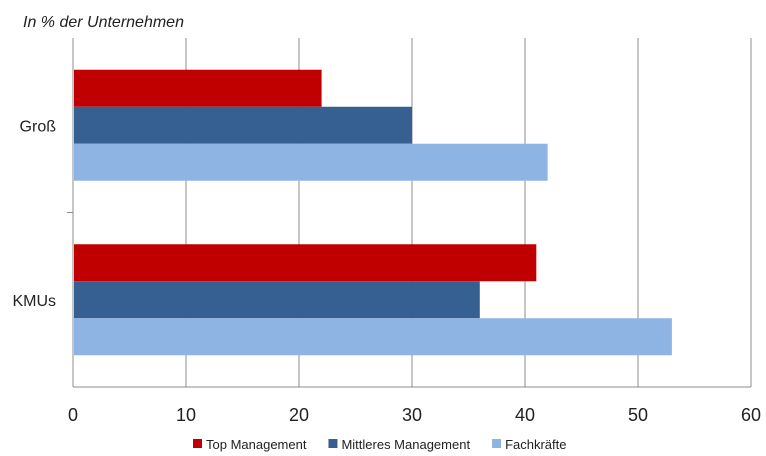 The width and height of the screenshot is (766, 456). I want to click on x-tick-label: 40, so click(525, 415).